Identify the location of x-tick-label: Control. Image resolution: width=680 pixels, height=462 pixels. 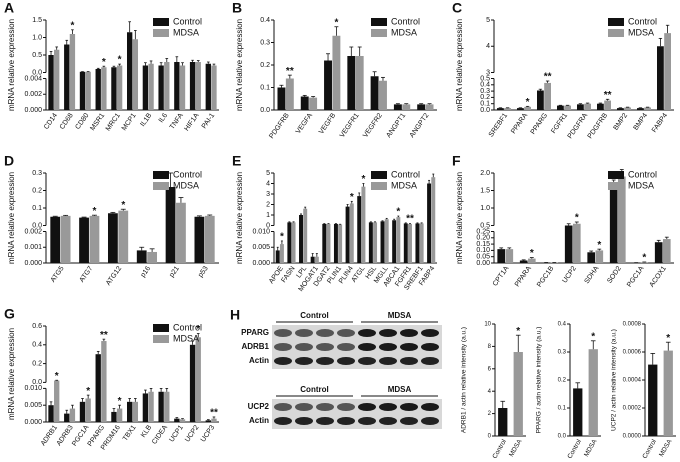
(499, 449).